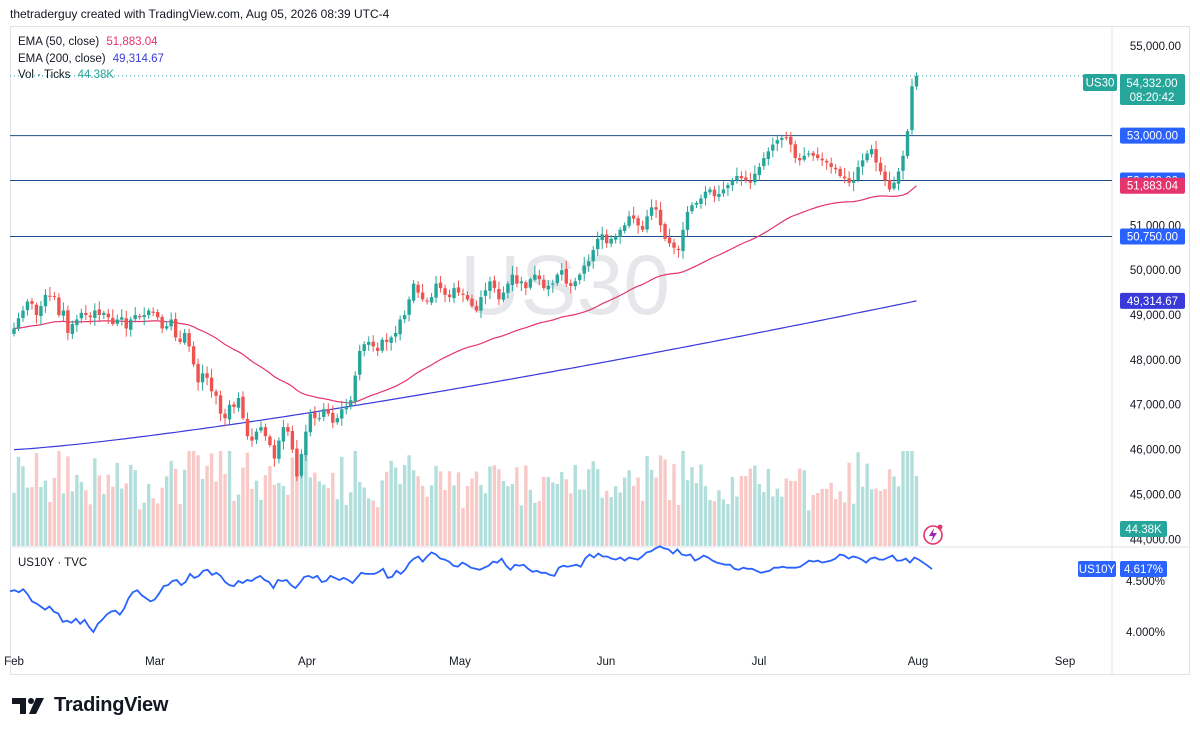  What do you see at coordinates (1151, 84) in the screenshot?
I see `last-price-value: 54,332.00` at bounding box center [1151, 84].